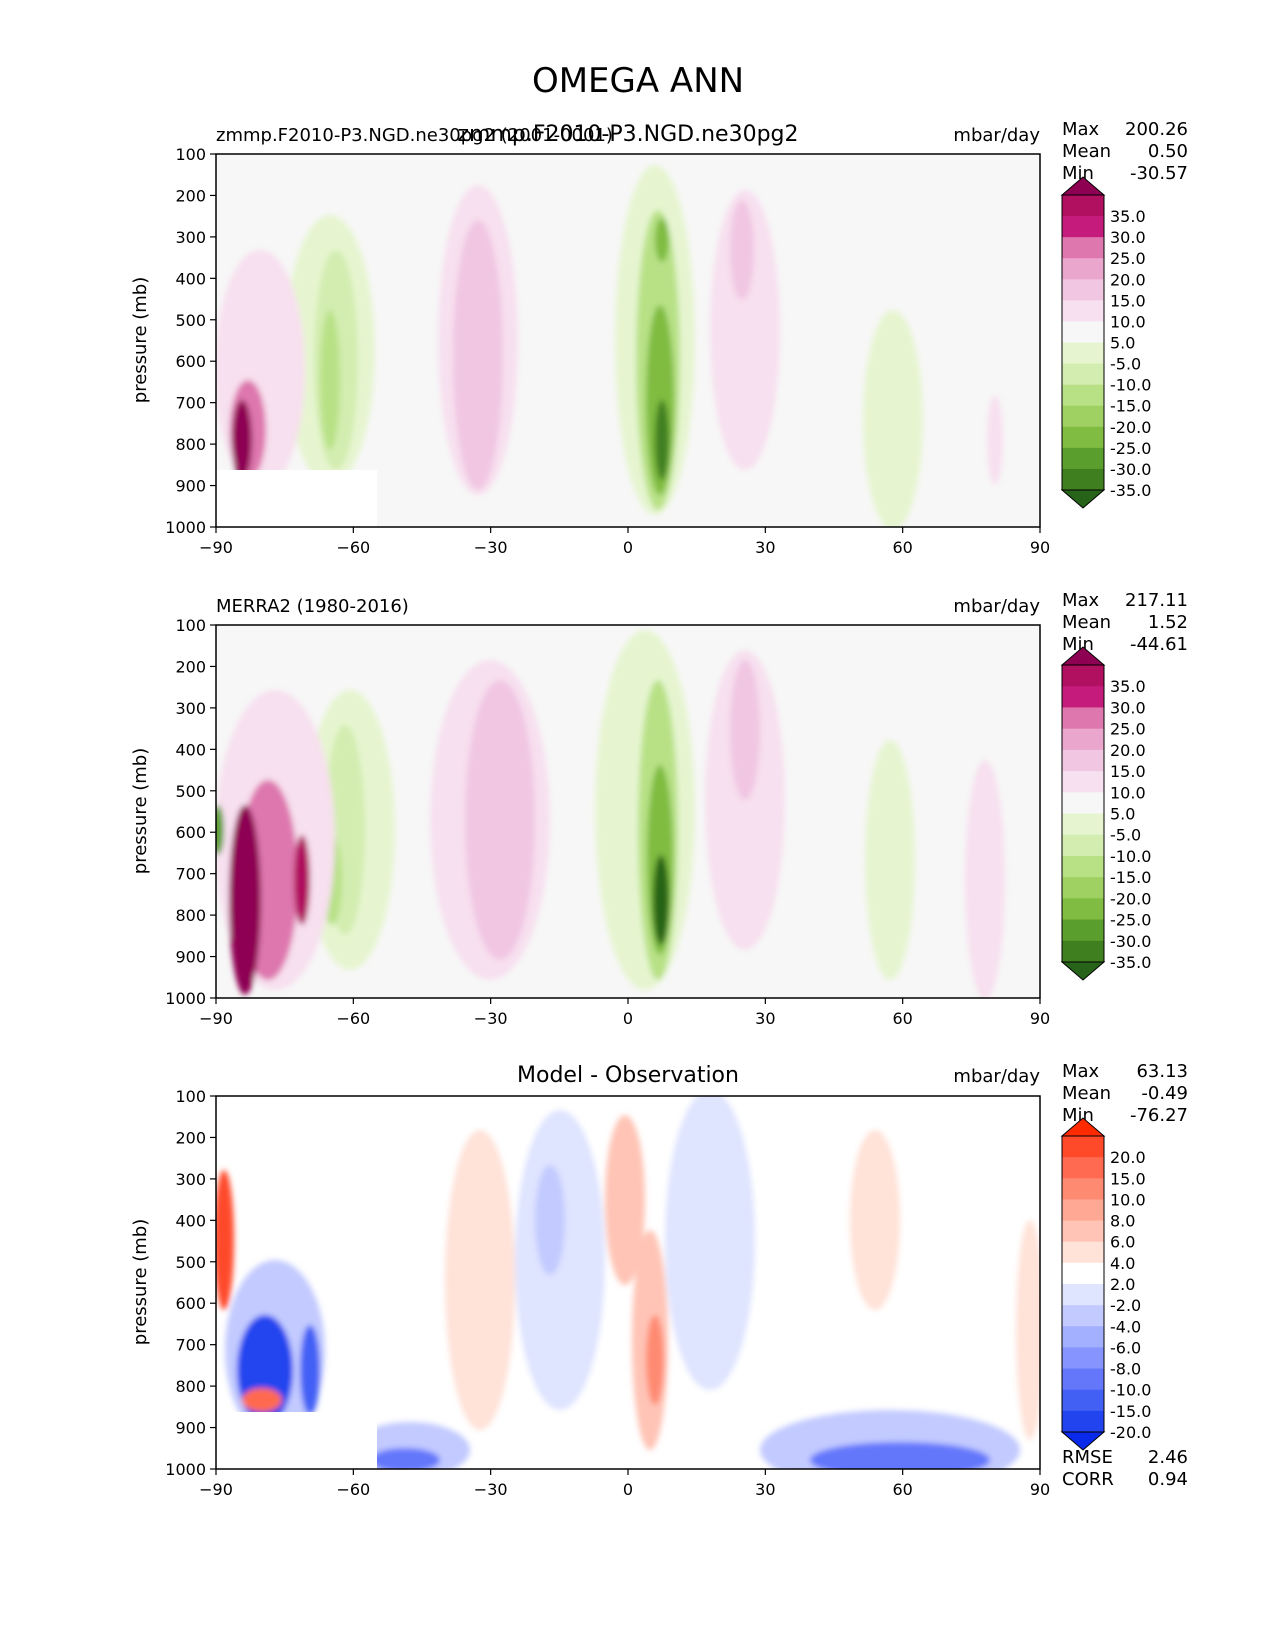 This screenshot has width=1275, height=1650. What do you see at coordinates (1164, 1093) in the screenshot?
I see `stat-mean-value: -0.49` at bounding box center [1164, 1093].